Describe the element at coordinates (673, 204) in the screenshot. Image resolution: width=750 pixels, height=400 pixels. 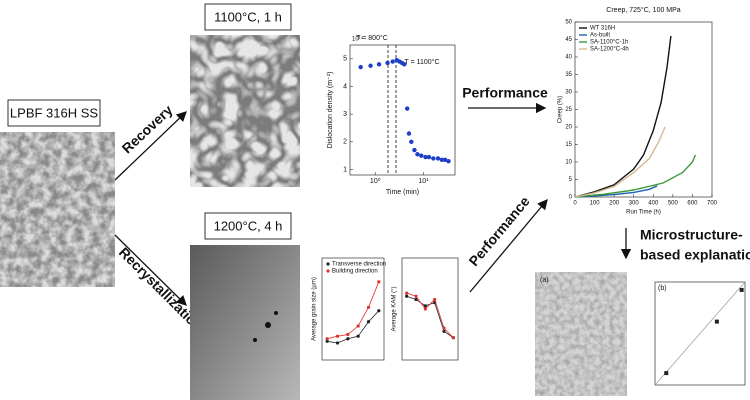
I see `x-tick-label: 500` at that location.